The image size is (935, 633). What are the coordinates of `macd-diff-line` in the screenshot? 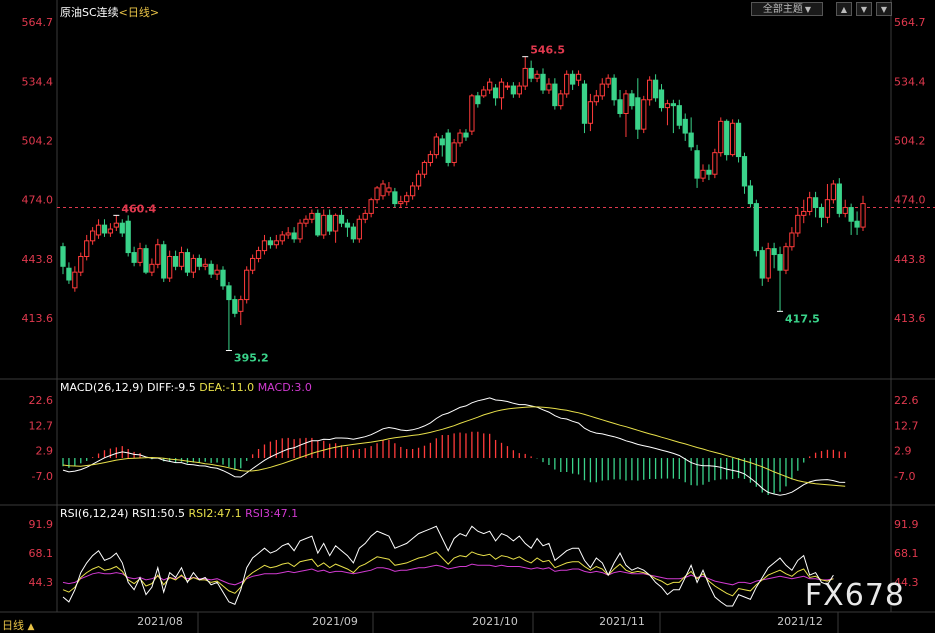 It's located at (454, 446).